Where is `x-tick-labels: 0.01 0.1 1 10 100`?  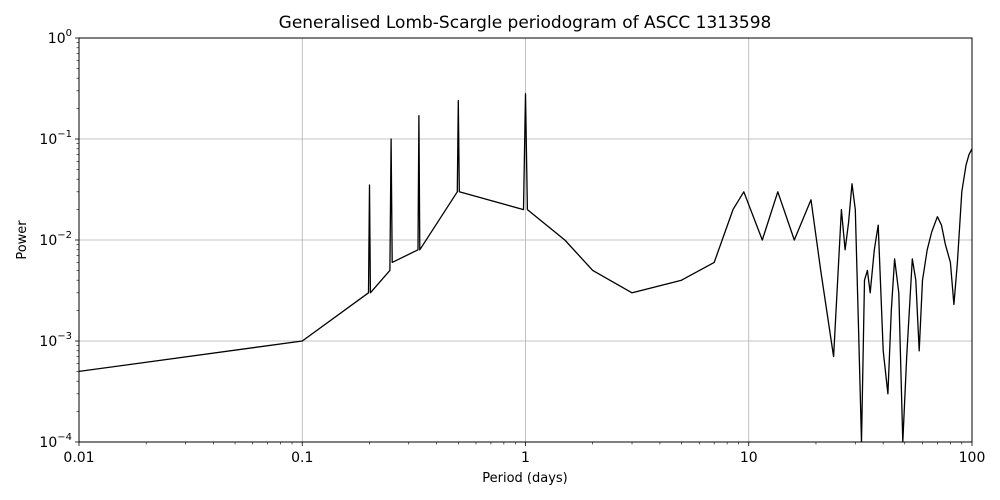
x-tick-labels: 0.01 0.1 1 10 100 is located at coordinates (524, 458).